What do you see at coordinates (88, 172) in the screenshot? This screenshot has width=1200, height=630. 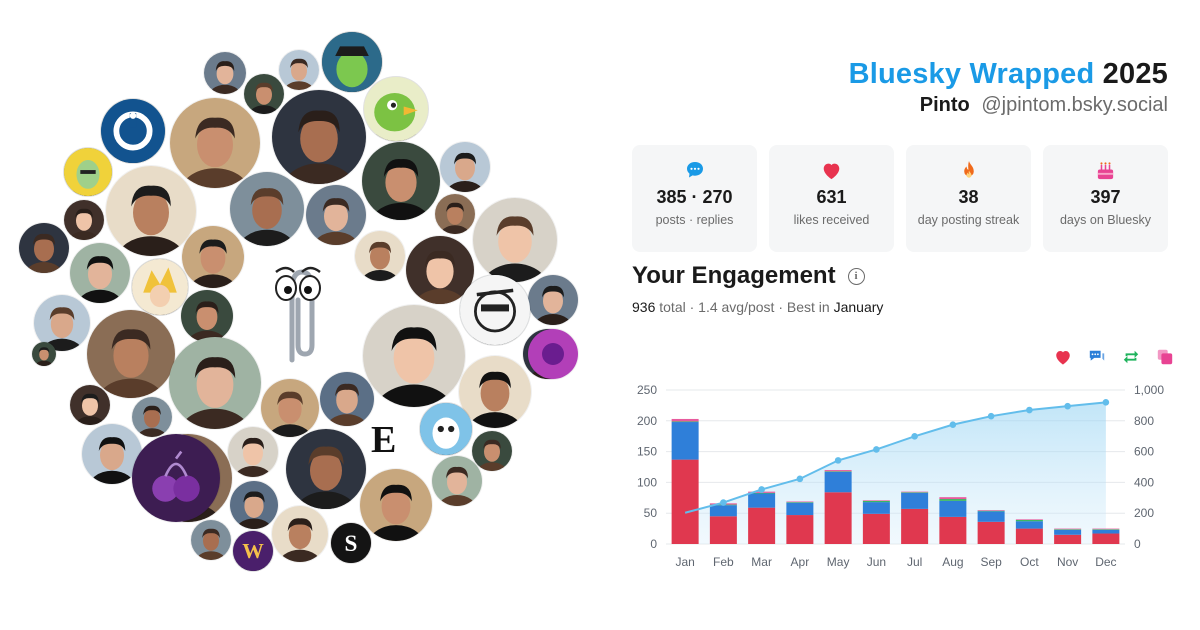 I see `cartoon-yellow-avatar` at bounding box center [88, 172].